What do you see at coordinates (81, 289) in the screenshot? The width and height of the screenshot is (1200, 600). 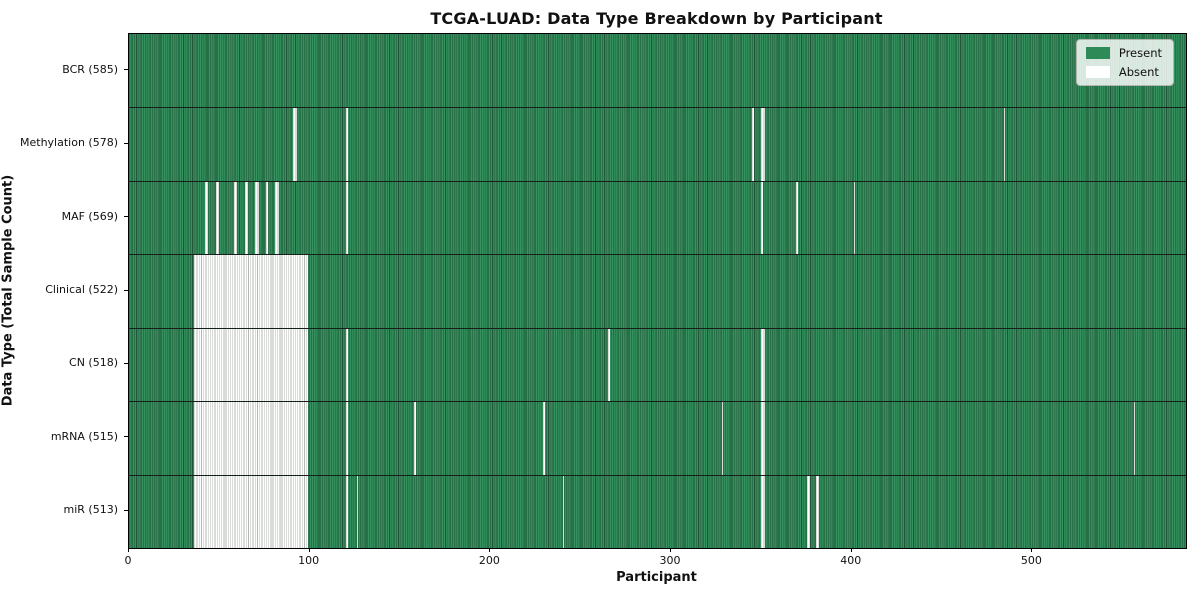 I see `y-tick-label: Clinical (522)` at bounding box center [81, 289].